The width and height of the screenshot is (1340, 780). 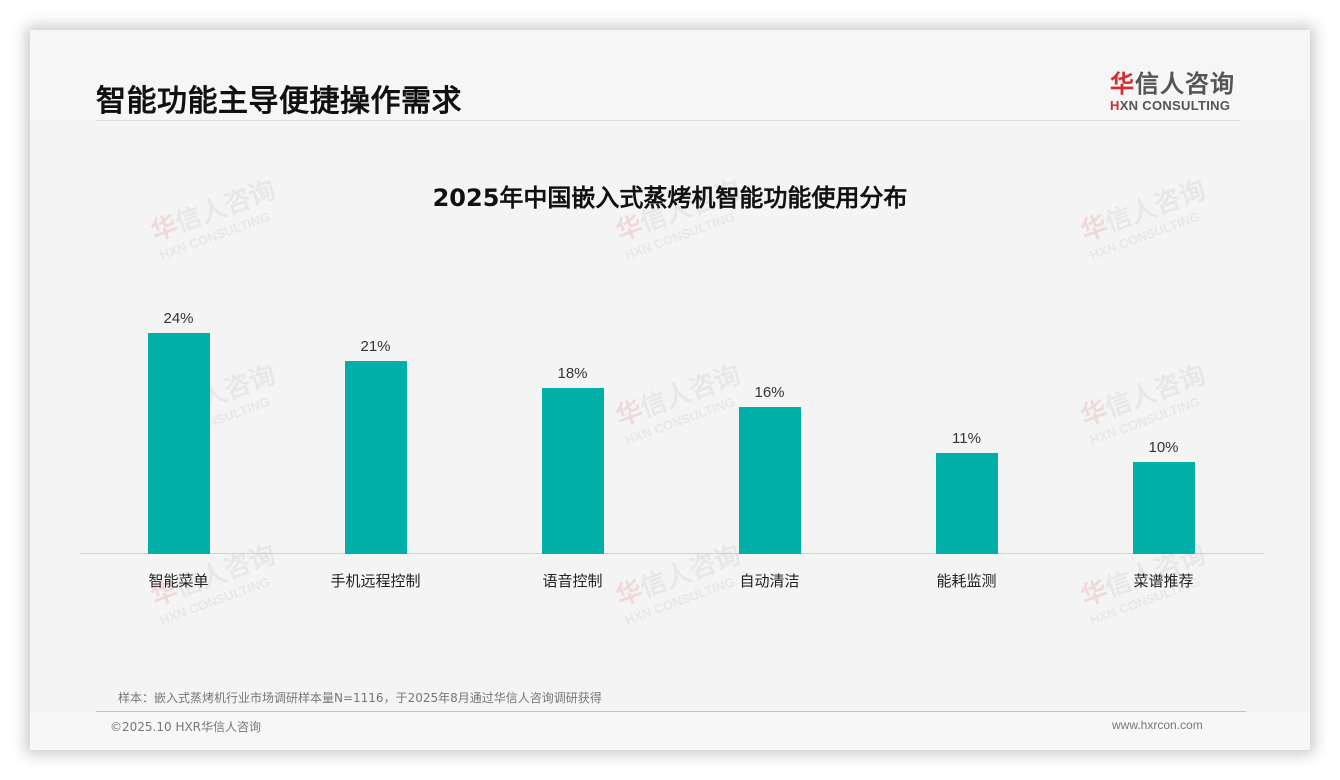 I want to click on data-label: 16%, so click(x=769, y=392).